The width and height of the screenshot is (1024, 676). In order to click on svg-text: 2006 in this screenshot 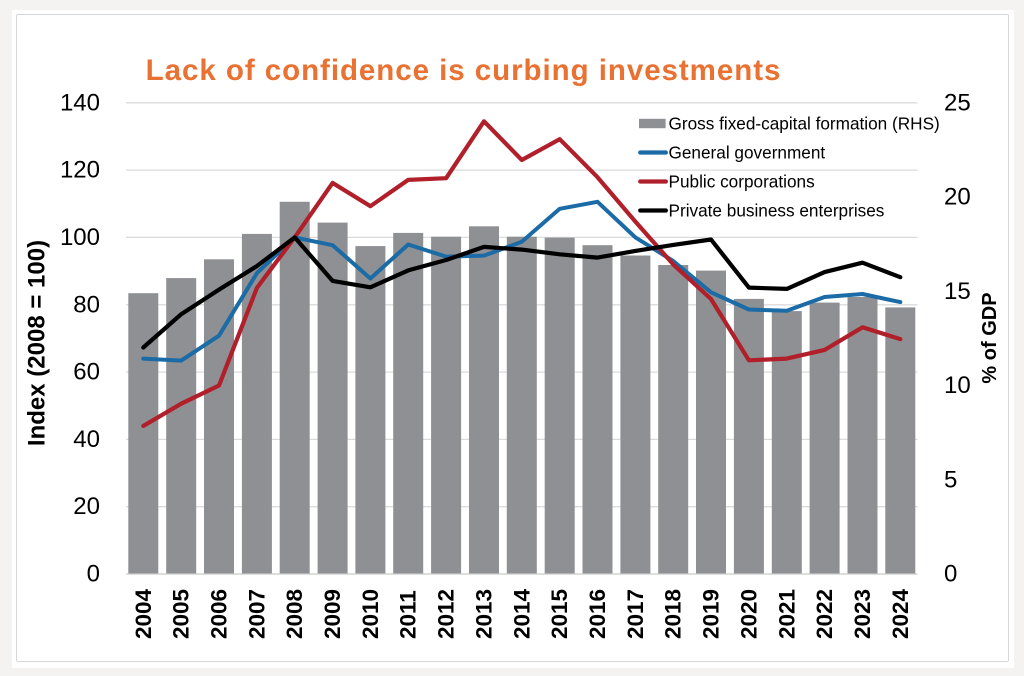, I will do `click(219, 614)`.